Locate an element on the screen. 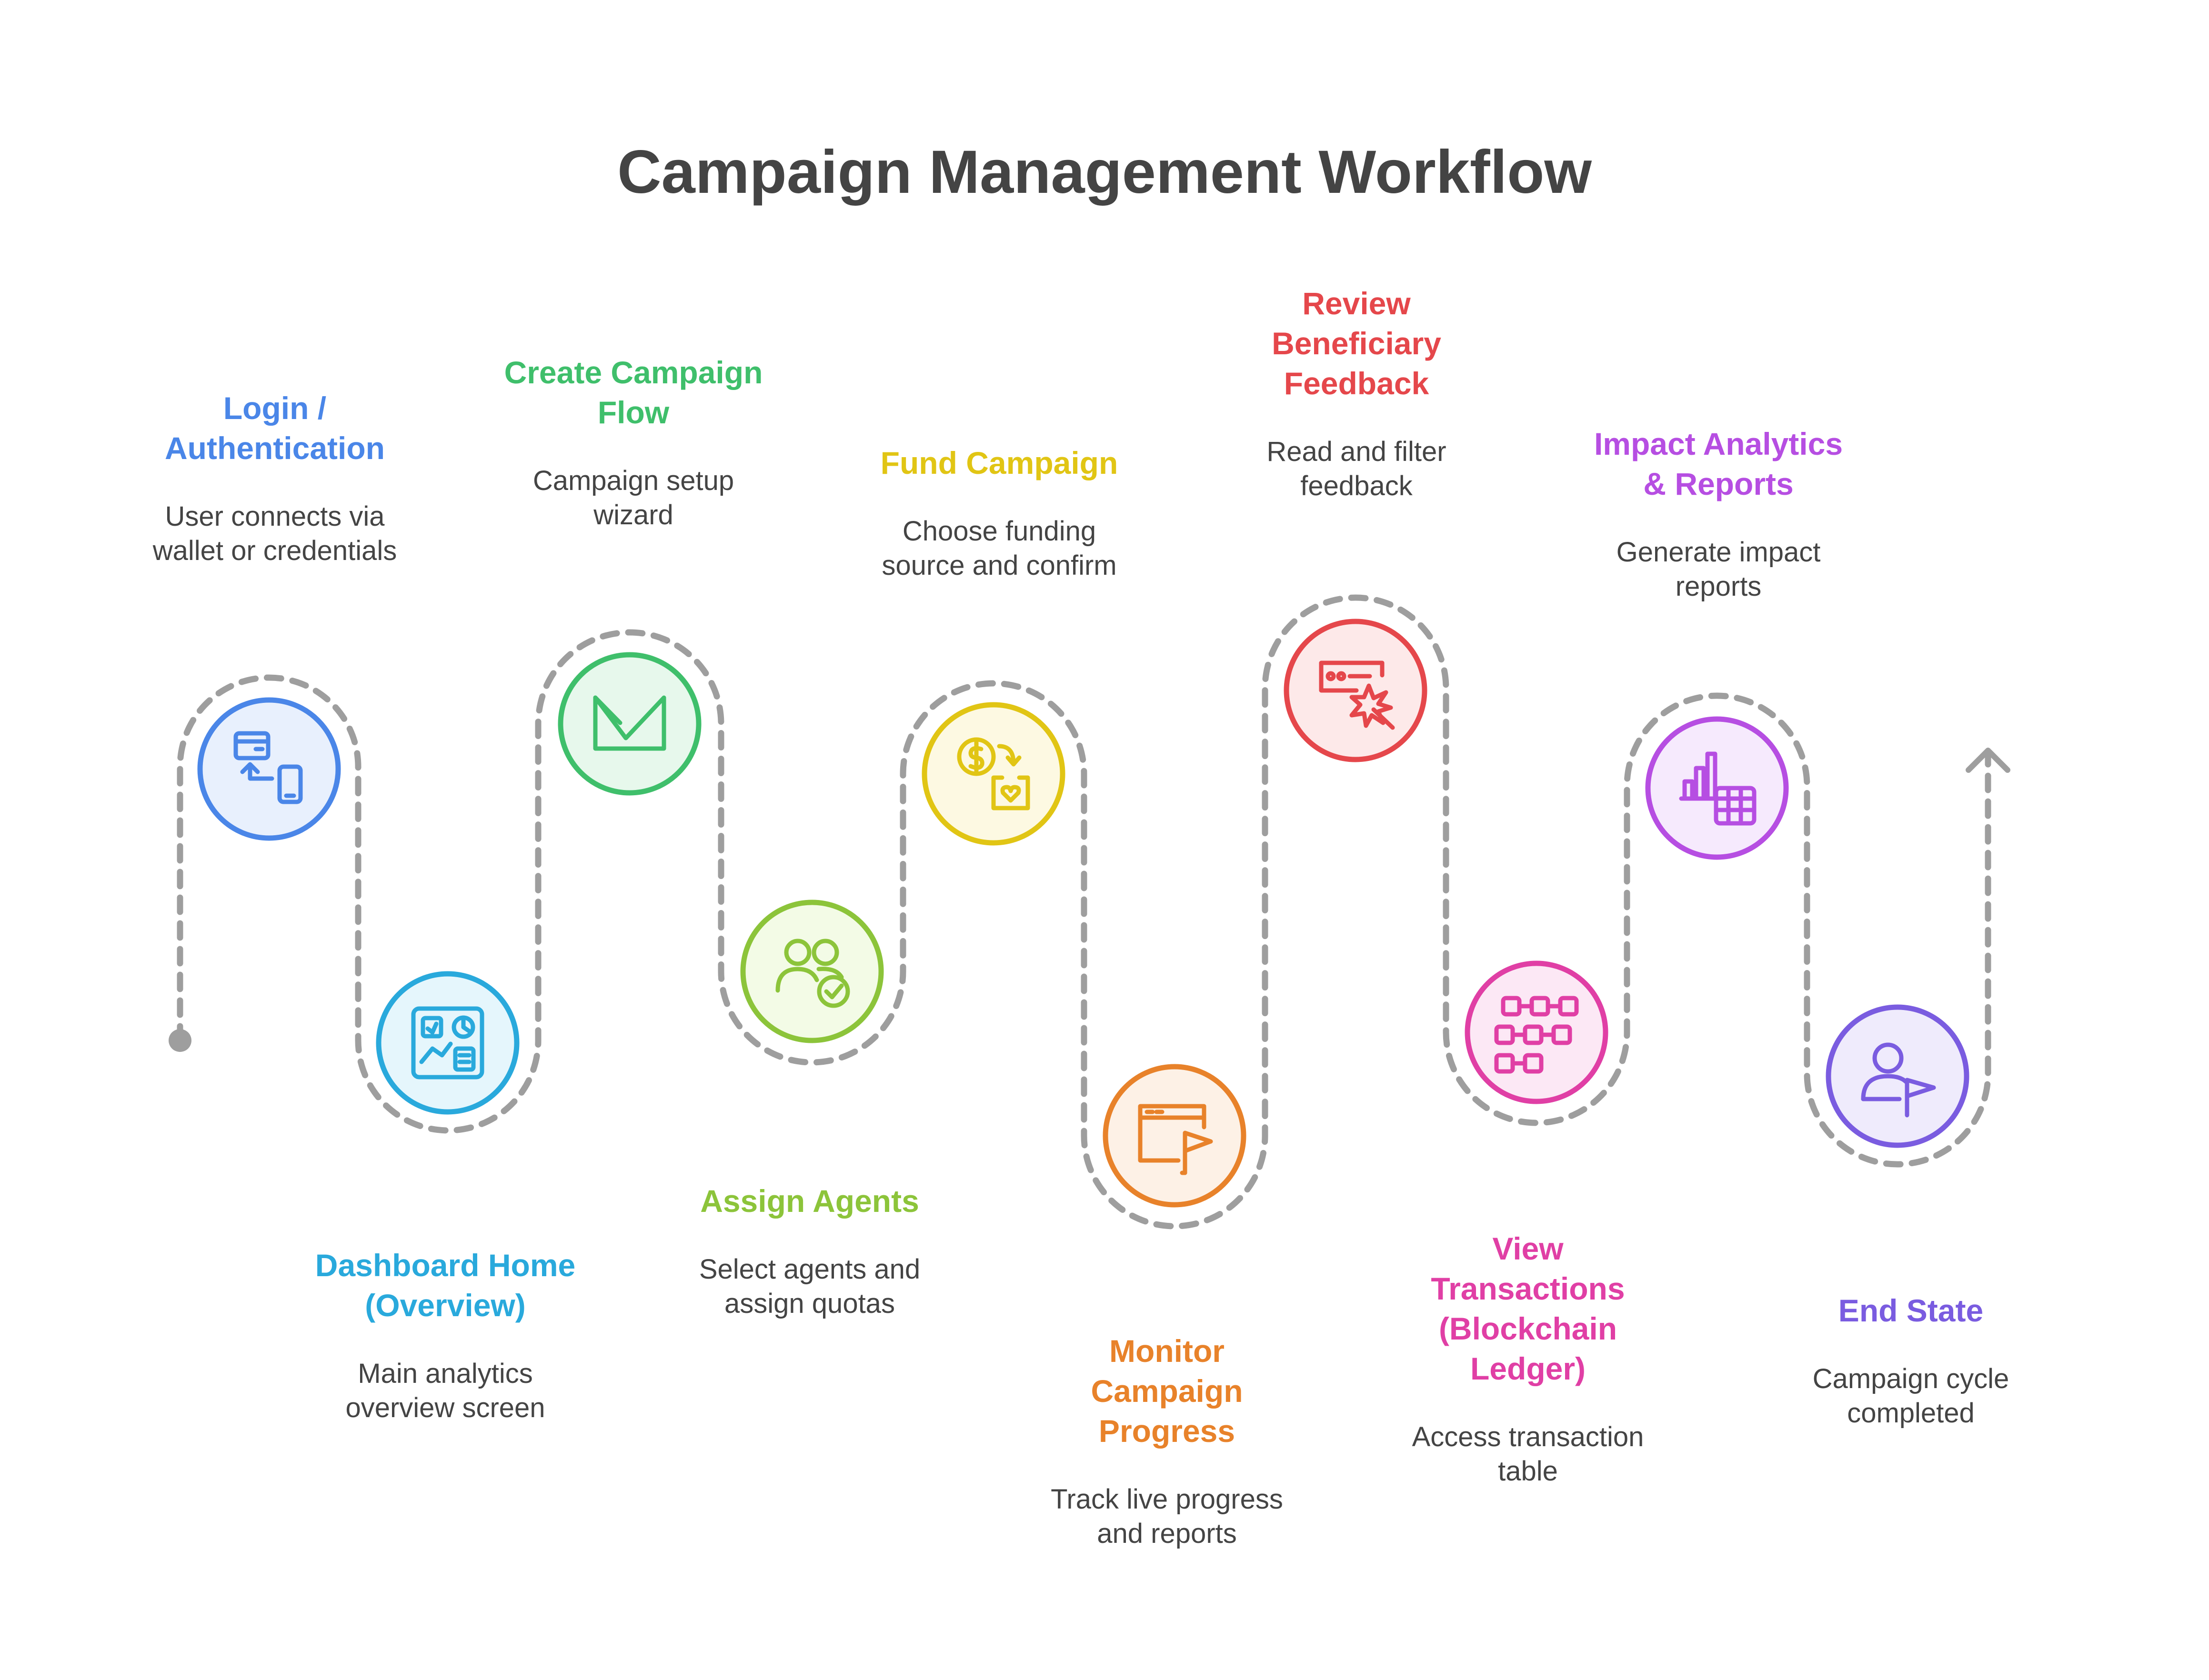  campaign-flow-icon is located at coordinates (629, 723).